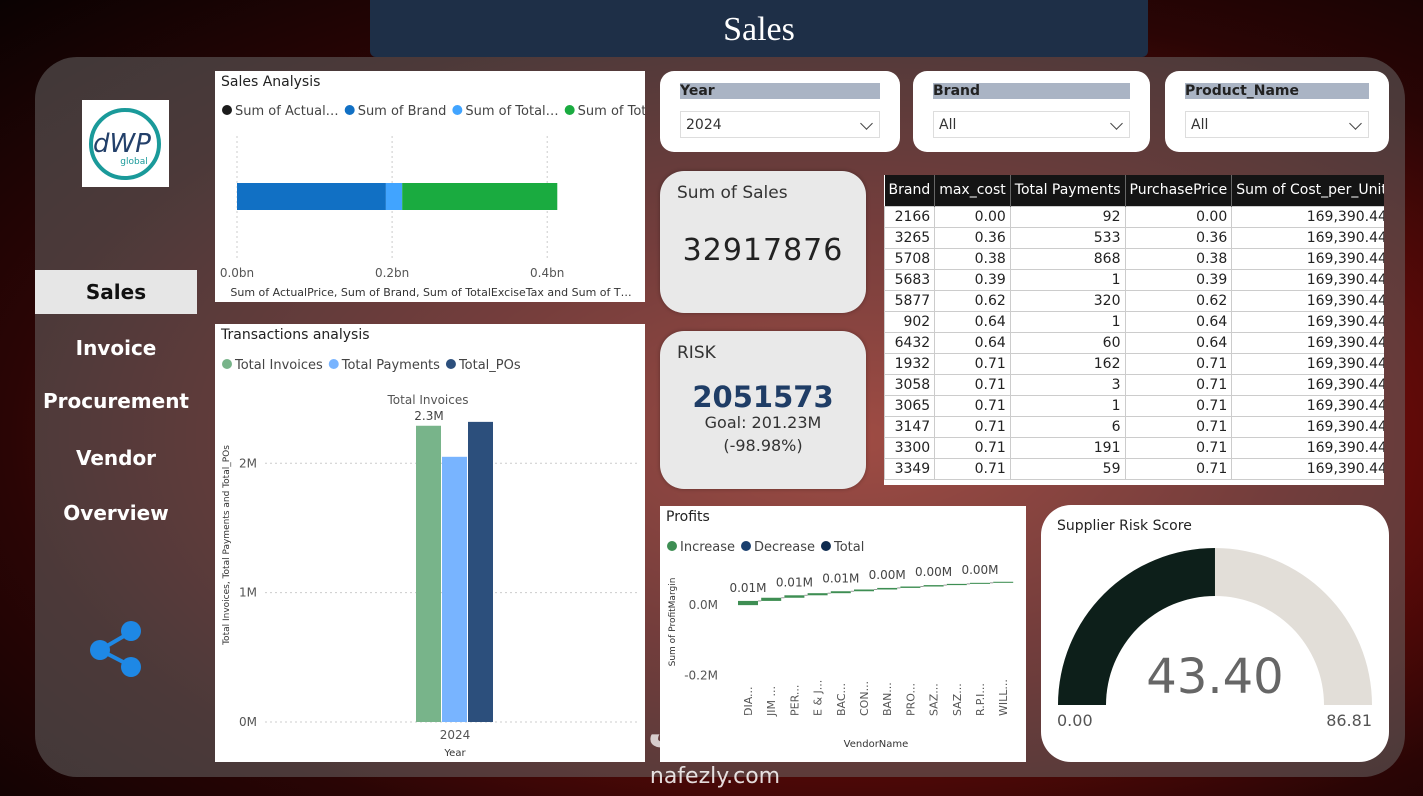 The width and height of the screenshot is (1423, 796). What do you see at coordinates (910, 258) in the screenshot?
I see `table-cell: 5708` at bounding box center [910, 258].